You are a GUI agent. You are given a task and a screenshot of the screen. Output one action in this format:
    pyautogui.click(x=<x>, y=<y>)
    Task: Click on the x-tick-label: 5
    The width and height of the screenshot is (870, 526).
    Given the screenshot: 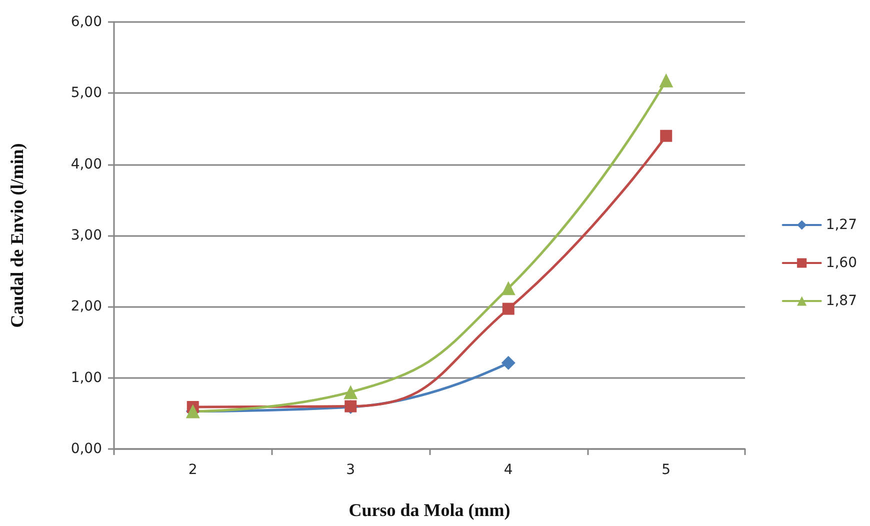 What is the action you would take?
    pyautogui.click(x=666, y=470)
    